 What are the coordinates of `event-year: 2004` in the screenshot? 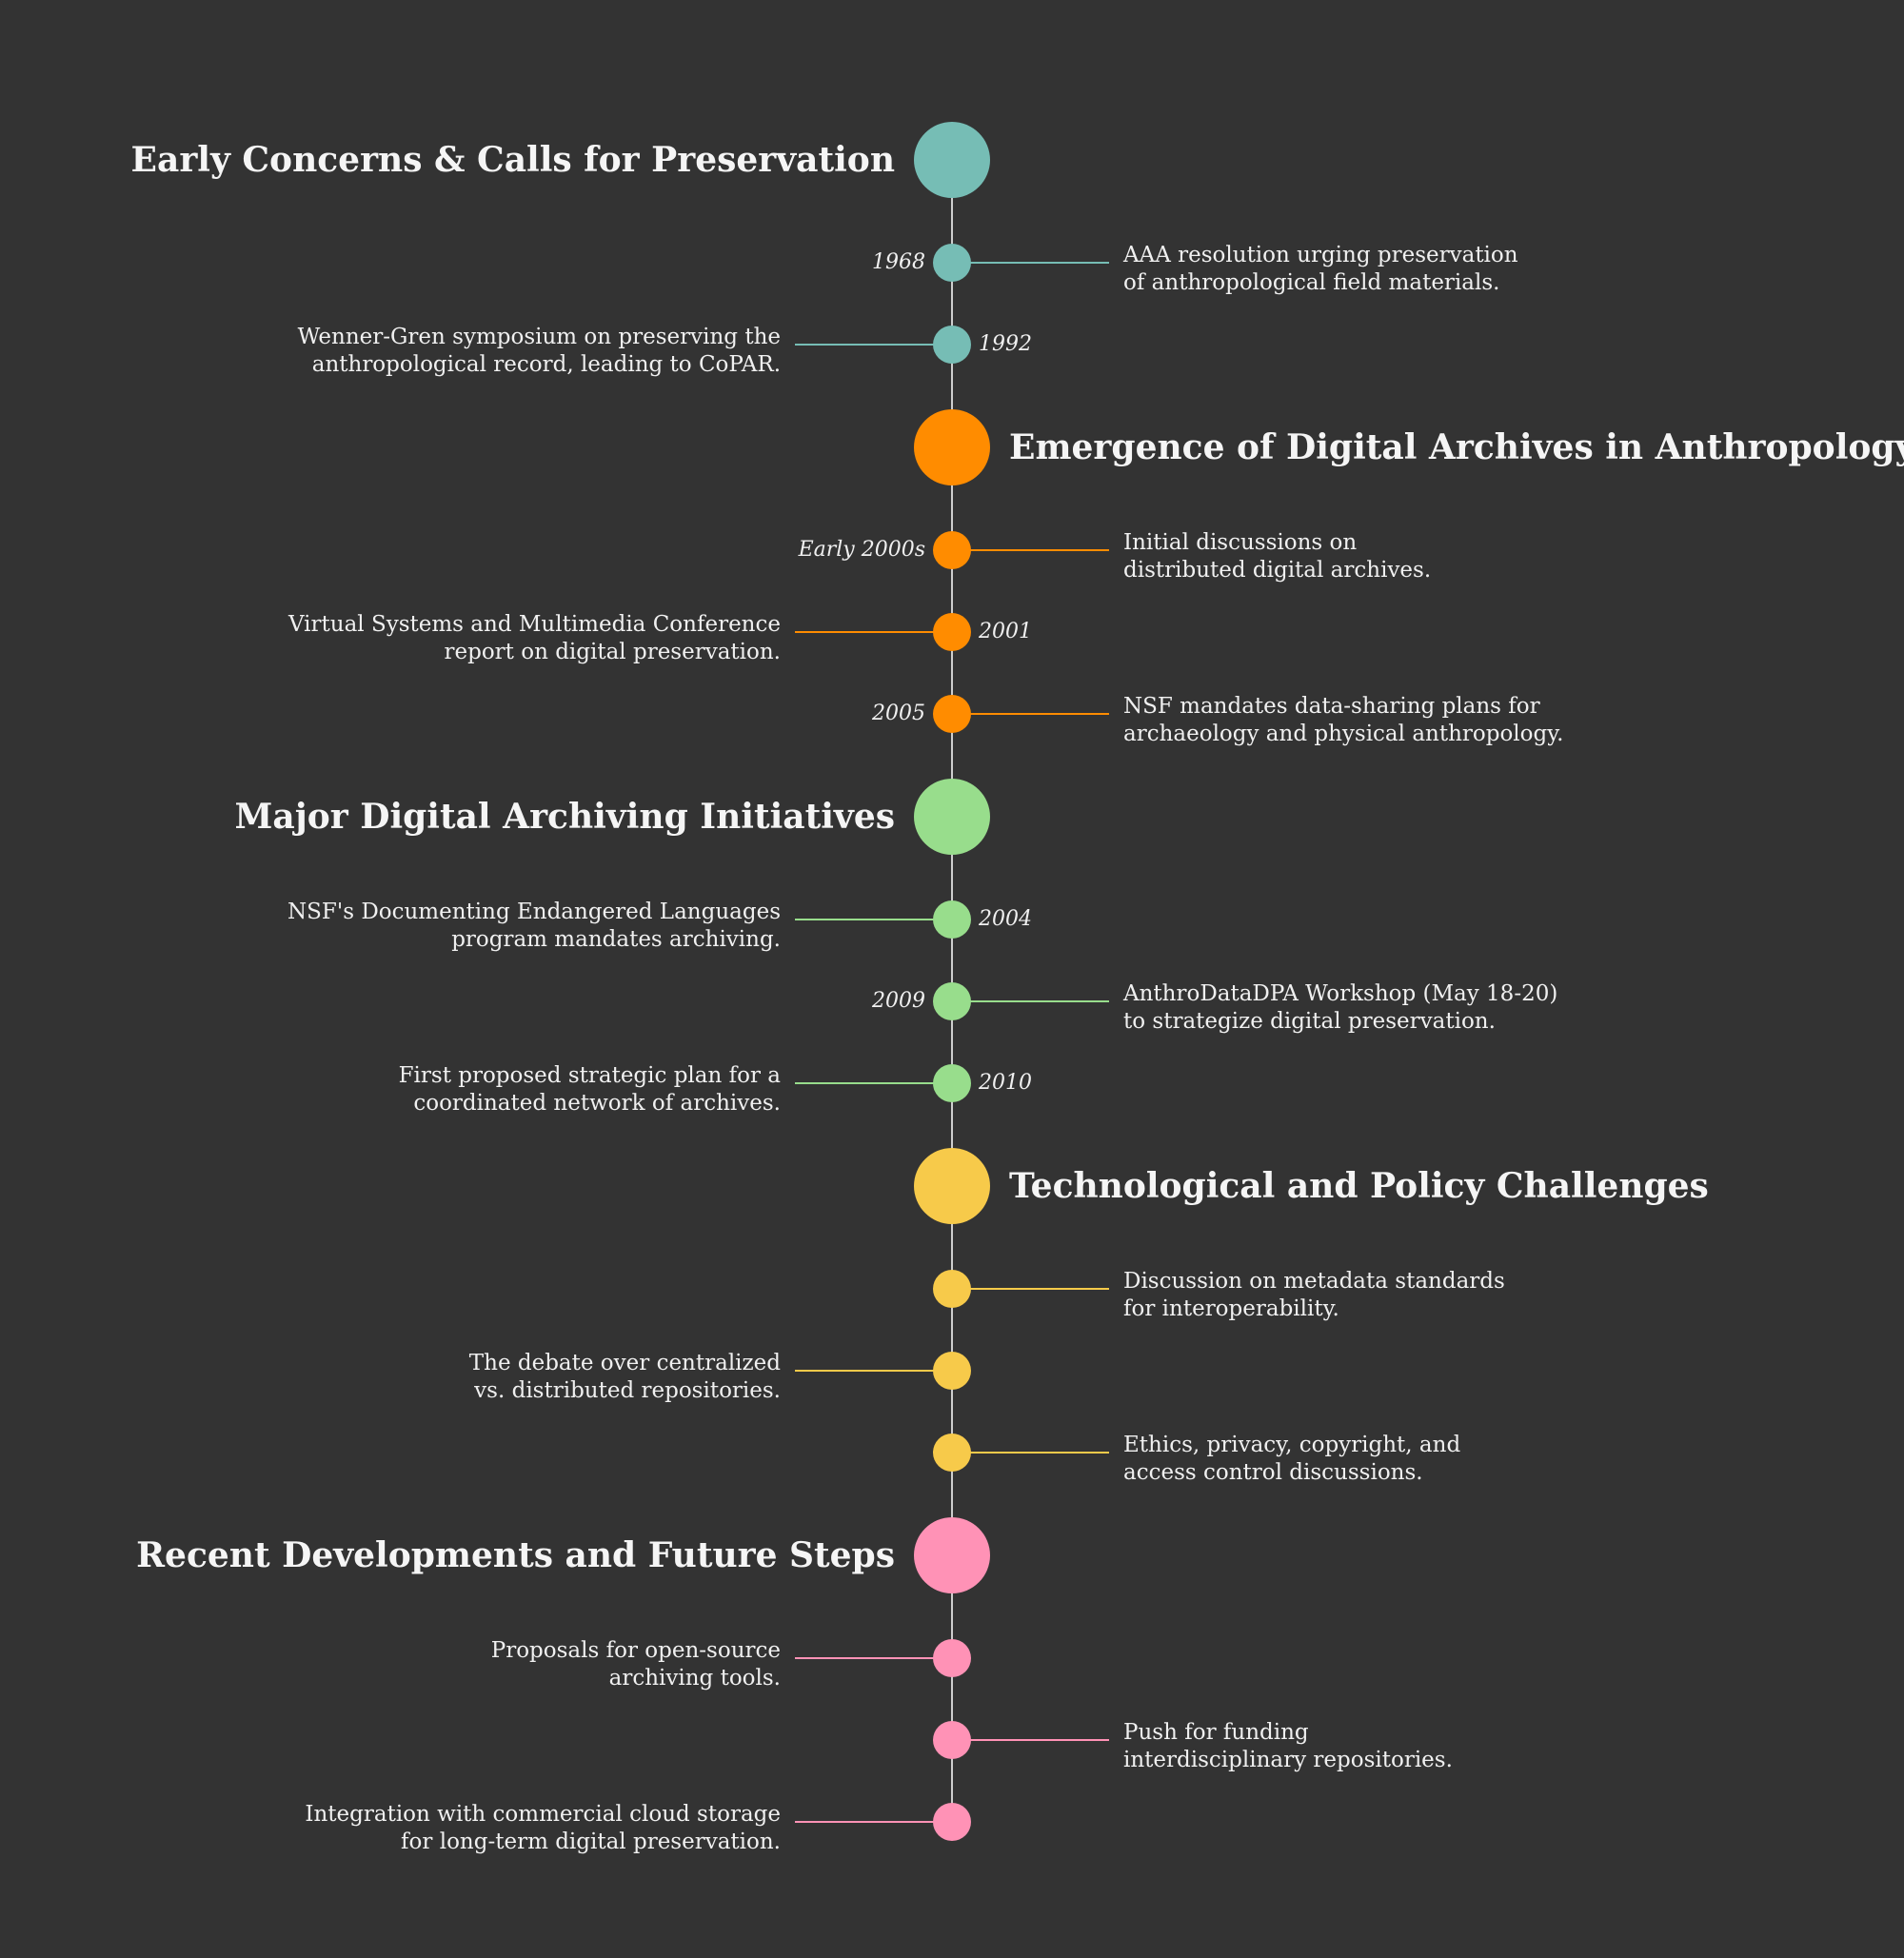 It's located at (1005, 919).